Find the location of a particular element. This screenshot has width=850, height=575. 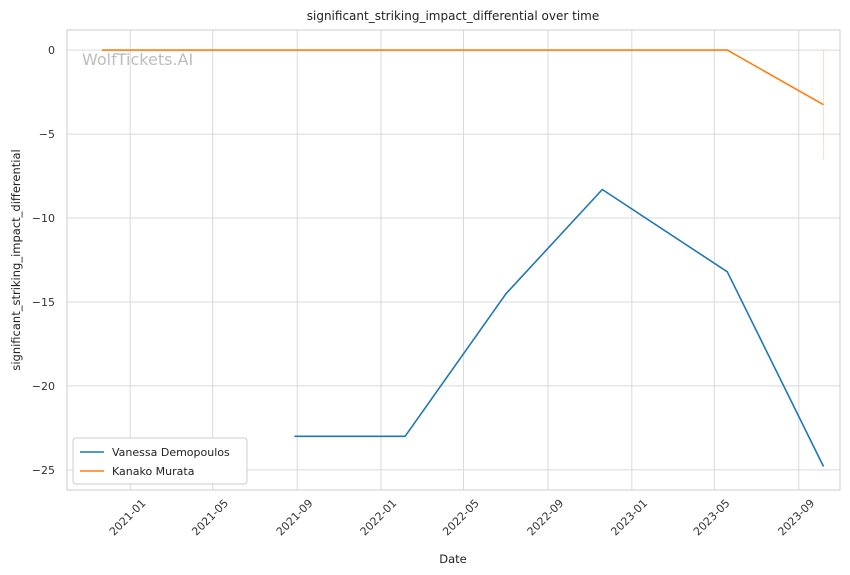

x-tick-label: 2023-05 is located at coordinates (712, 518).